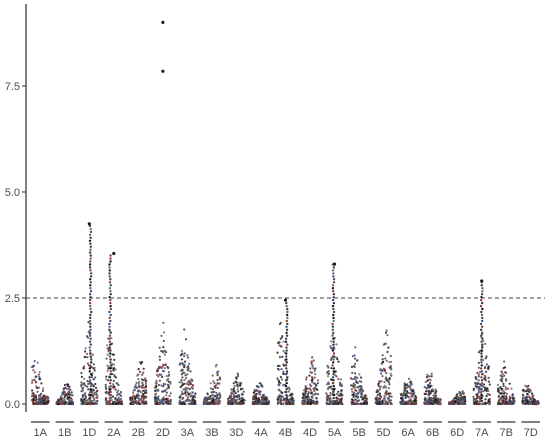 The width and height of the screenshot is (550, 440). Describe the element at coordinates (310, 433) in the screenshot. I see `chromosome-label: 4D` at that location.